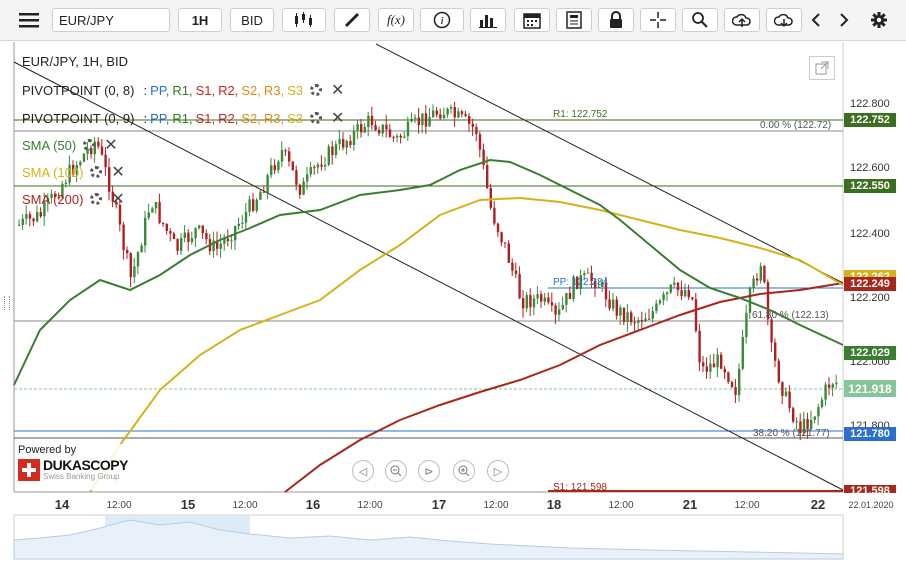 The height and width of the screenshot is (569, 906). Describe the element at coordinates (96, 172) in the screenshot. I see `sma100-settings-icon` at that location.